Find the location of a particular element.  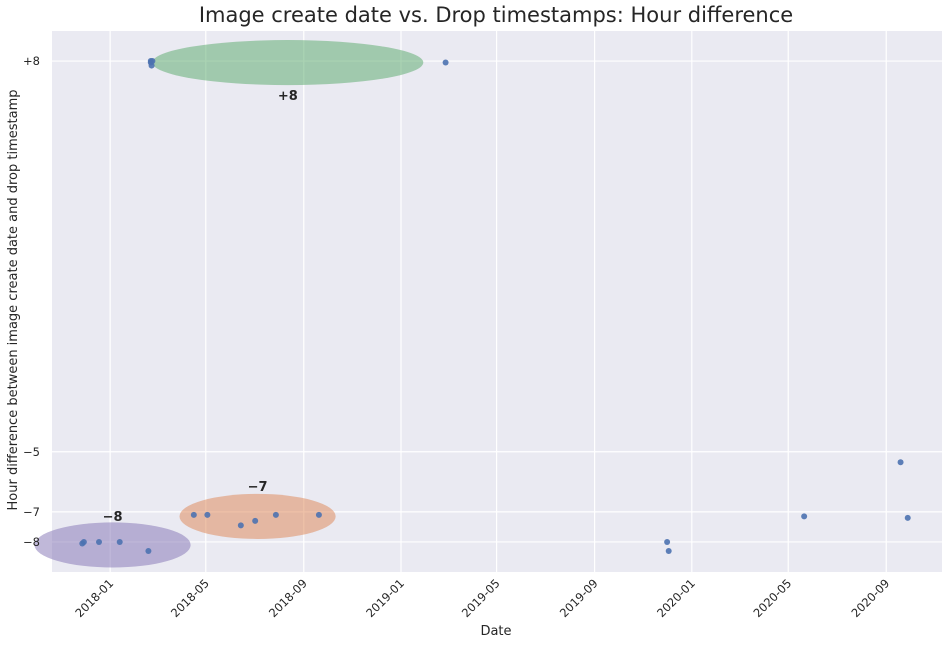

x-tick-label: 2020-09 is located at coordinates (870, 598).